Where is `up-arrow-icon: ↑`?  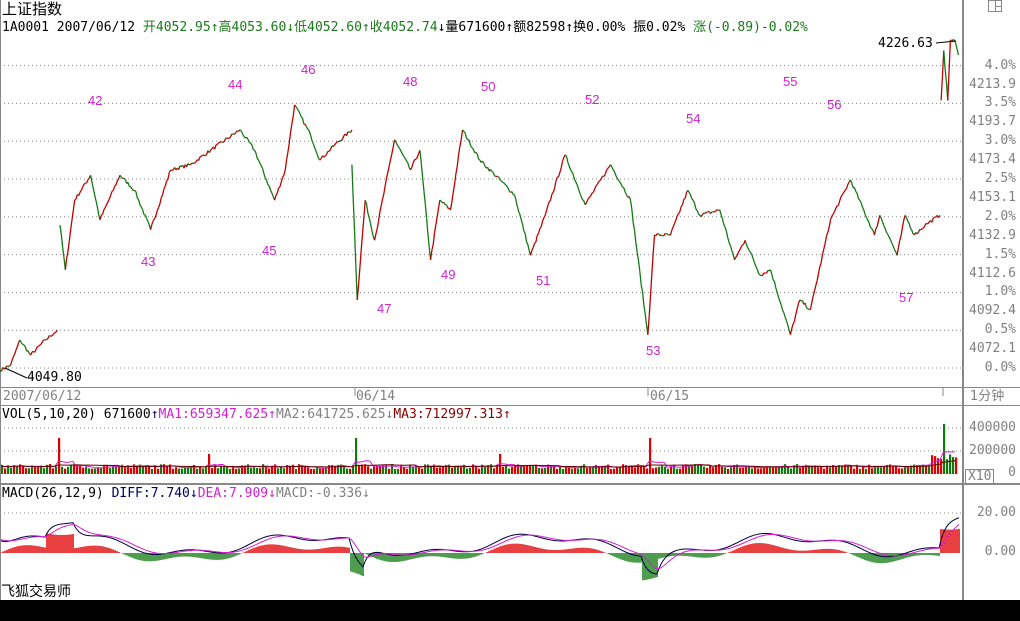 up-arrow-icon: ↑ is located at coordinates (365, 27).